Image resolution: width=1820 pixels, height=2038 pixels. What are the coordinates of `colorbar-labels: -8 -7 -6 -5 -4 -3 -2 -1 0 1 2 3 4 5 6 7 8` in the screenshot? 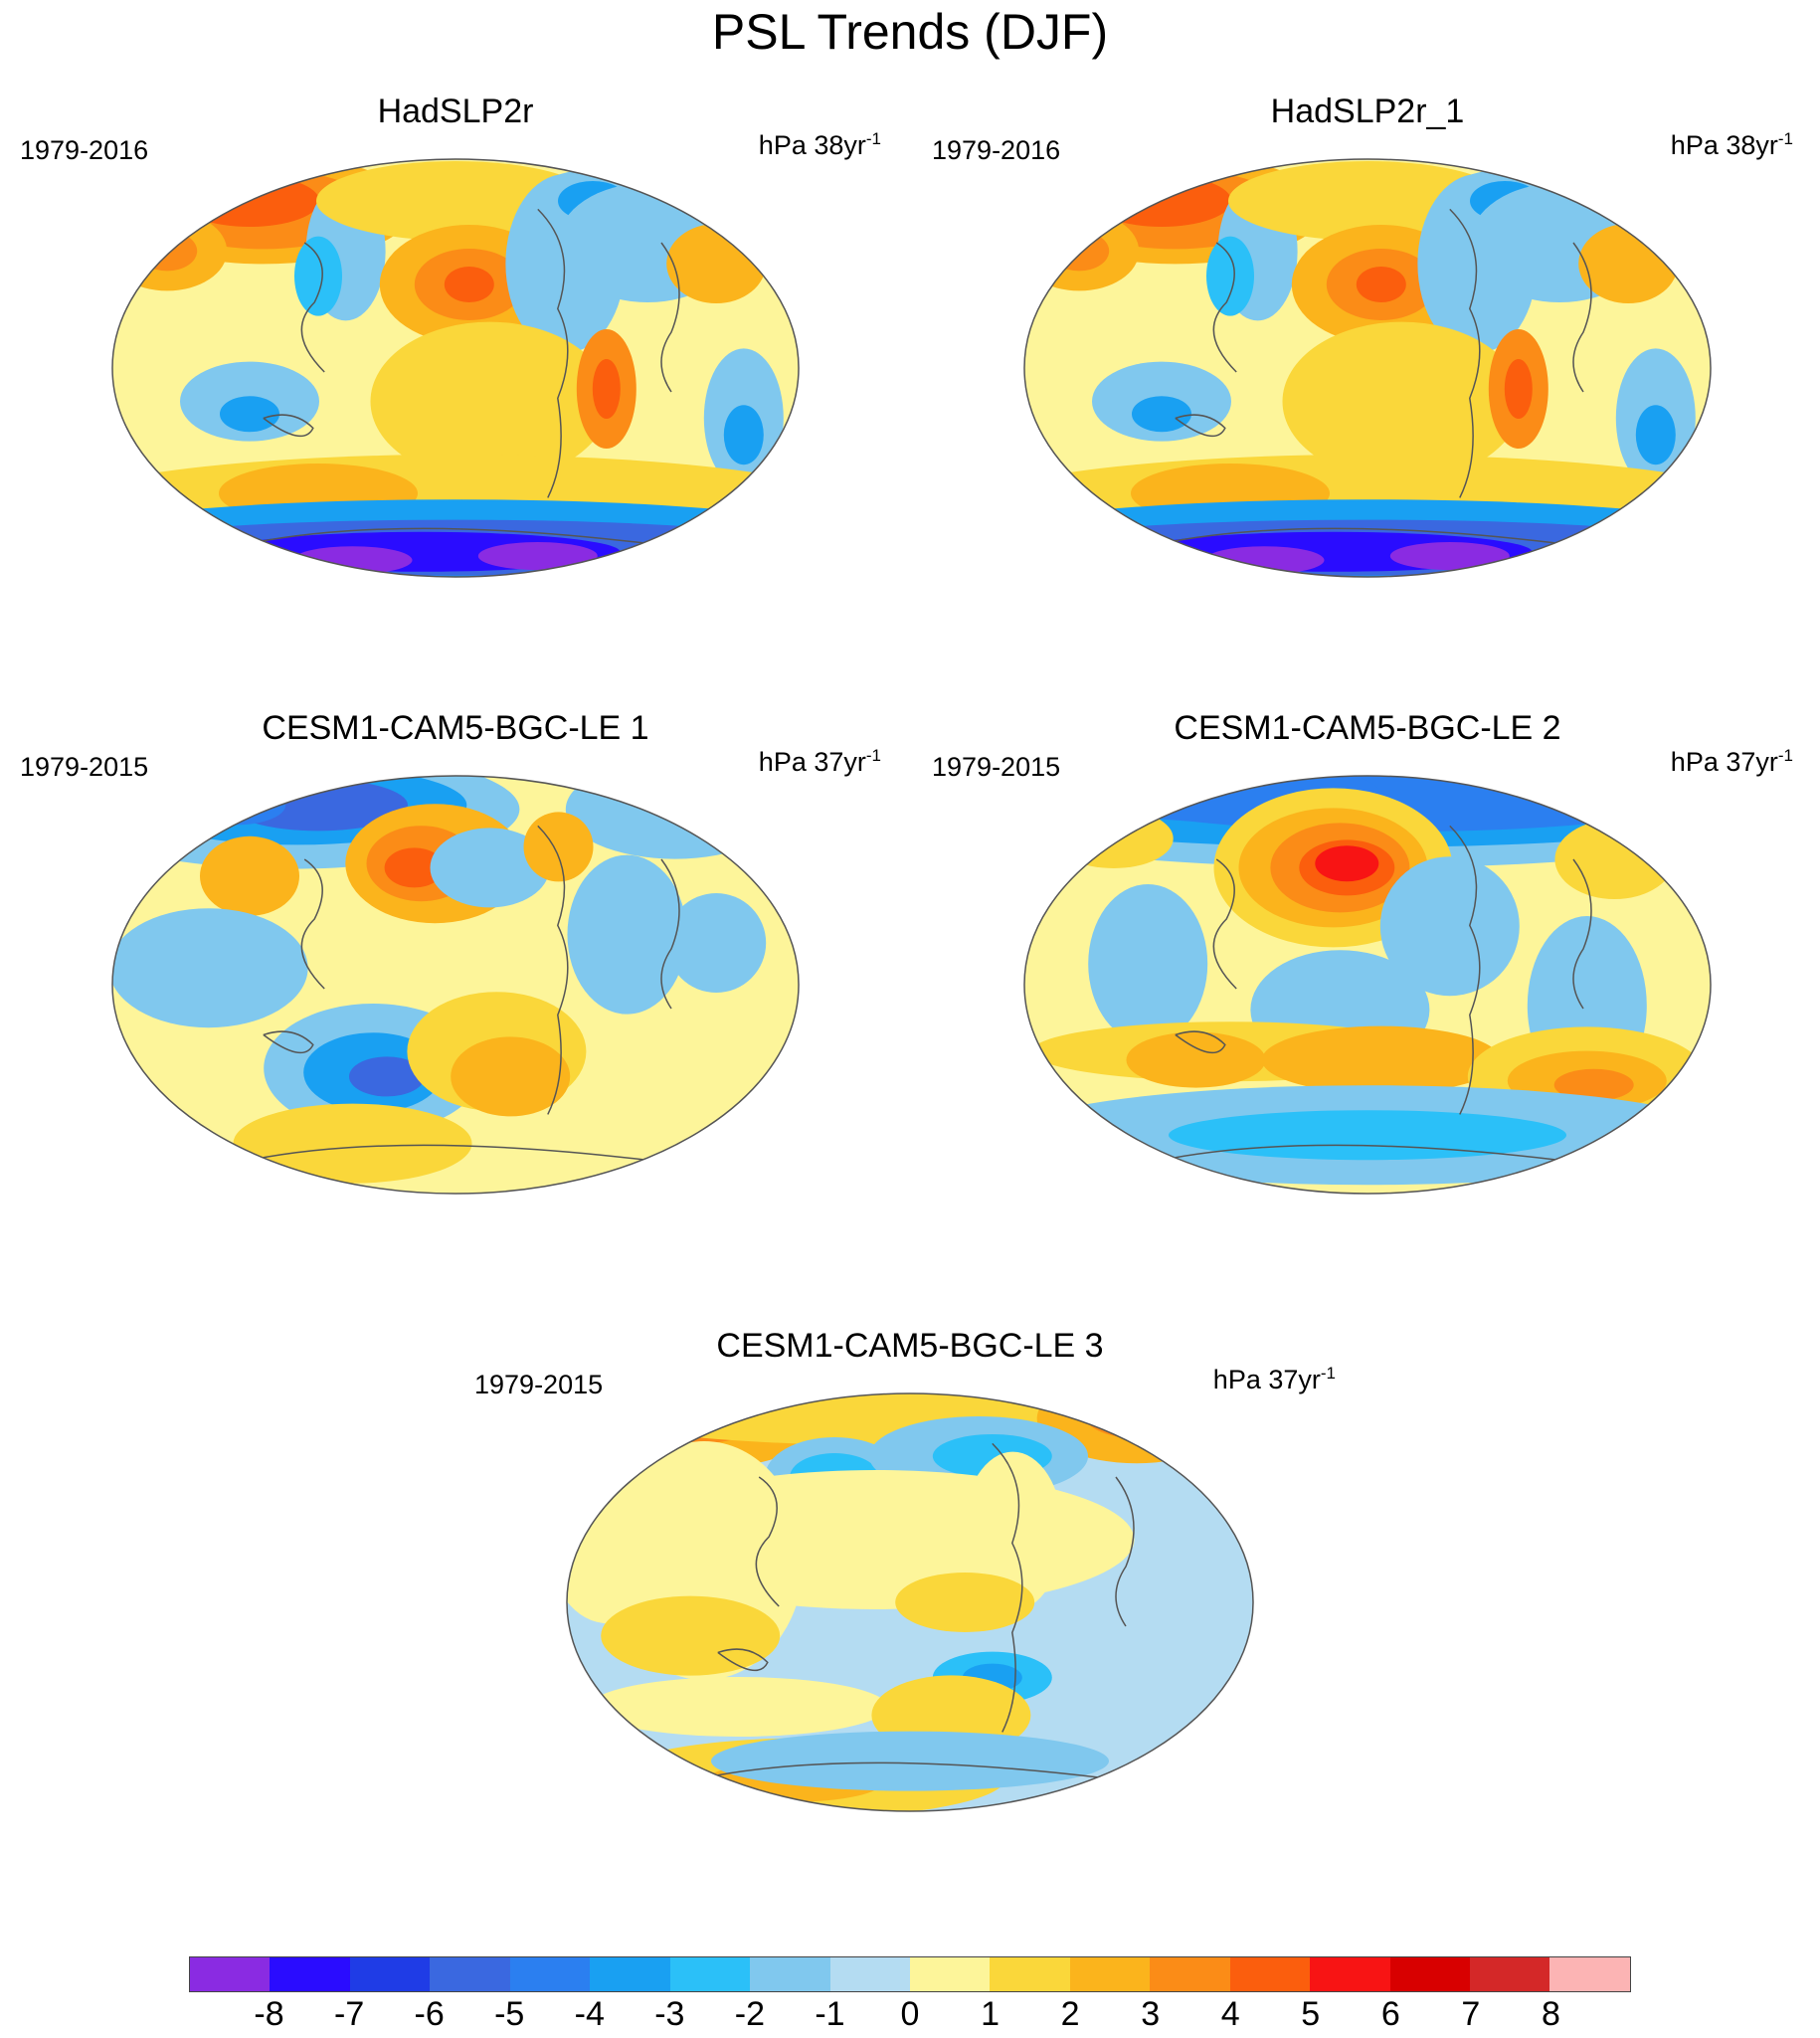 It's located at (910, 2015).